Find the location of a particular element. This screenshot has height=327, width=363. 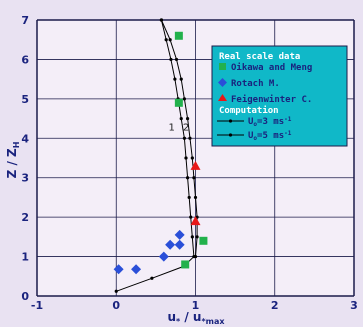

legend-section-computed: Computation is located at coordinates (249, 110).